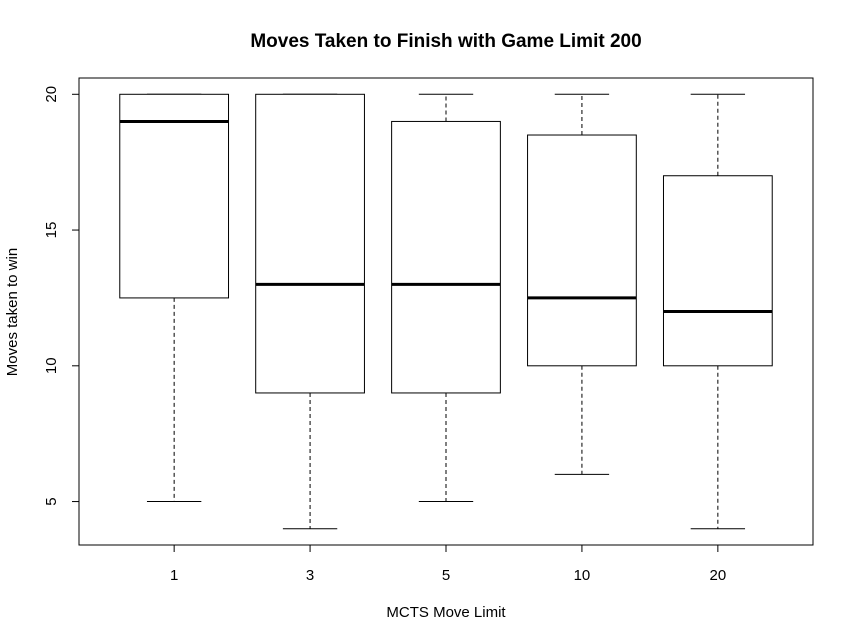  What do you see at coordinates (51, 230) in the screenshot?
I see `y-tick-label: 15` at bounding box center [51, 230].